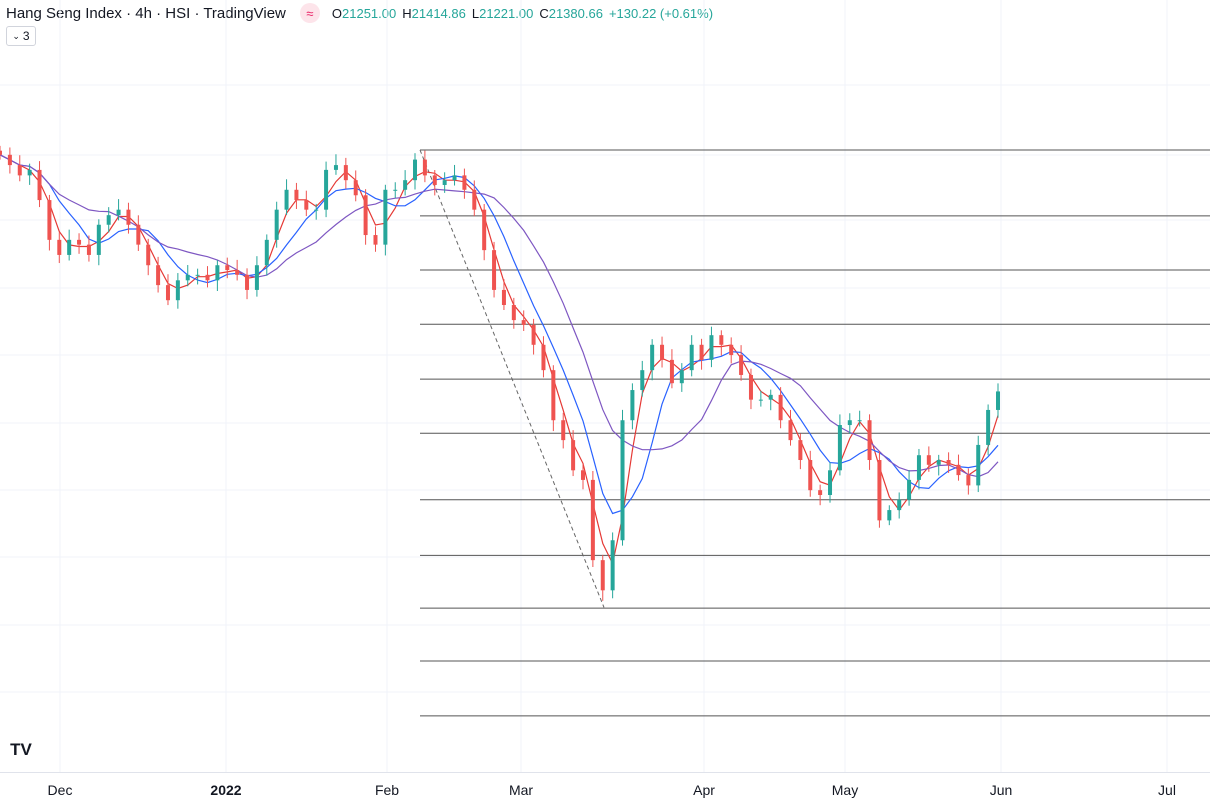  I want to click on x-tick-label: Apr, so click(704, 790).